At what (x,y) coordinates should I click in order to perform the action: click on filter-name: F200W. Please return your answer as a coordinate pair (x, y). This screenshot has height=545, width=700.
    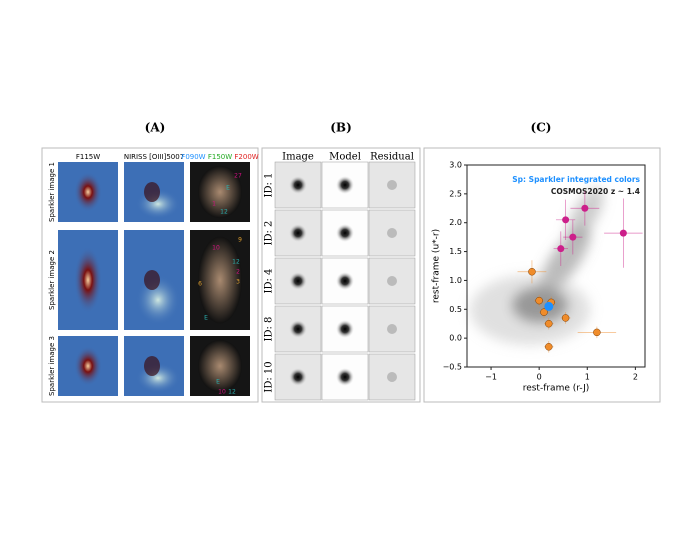
    Looking at the image, I should click on (246, 157).